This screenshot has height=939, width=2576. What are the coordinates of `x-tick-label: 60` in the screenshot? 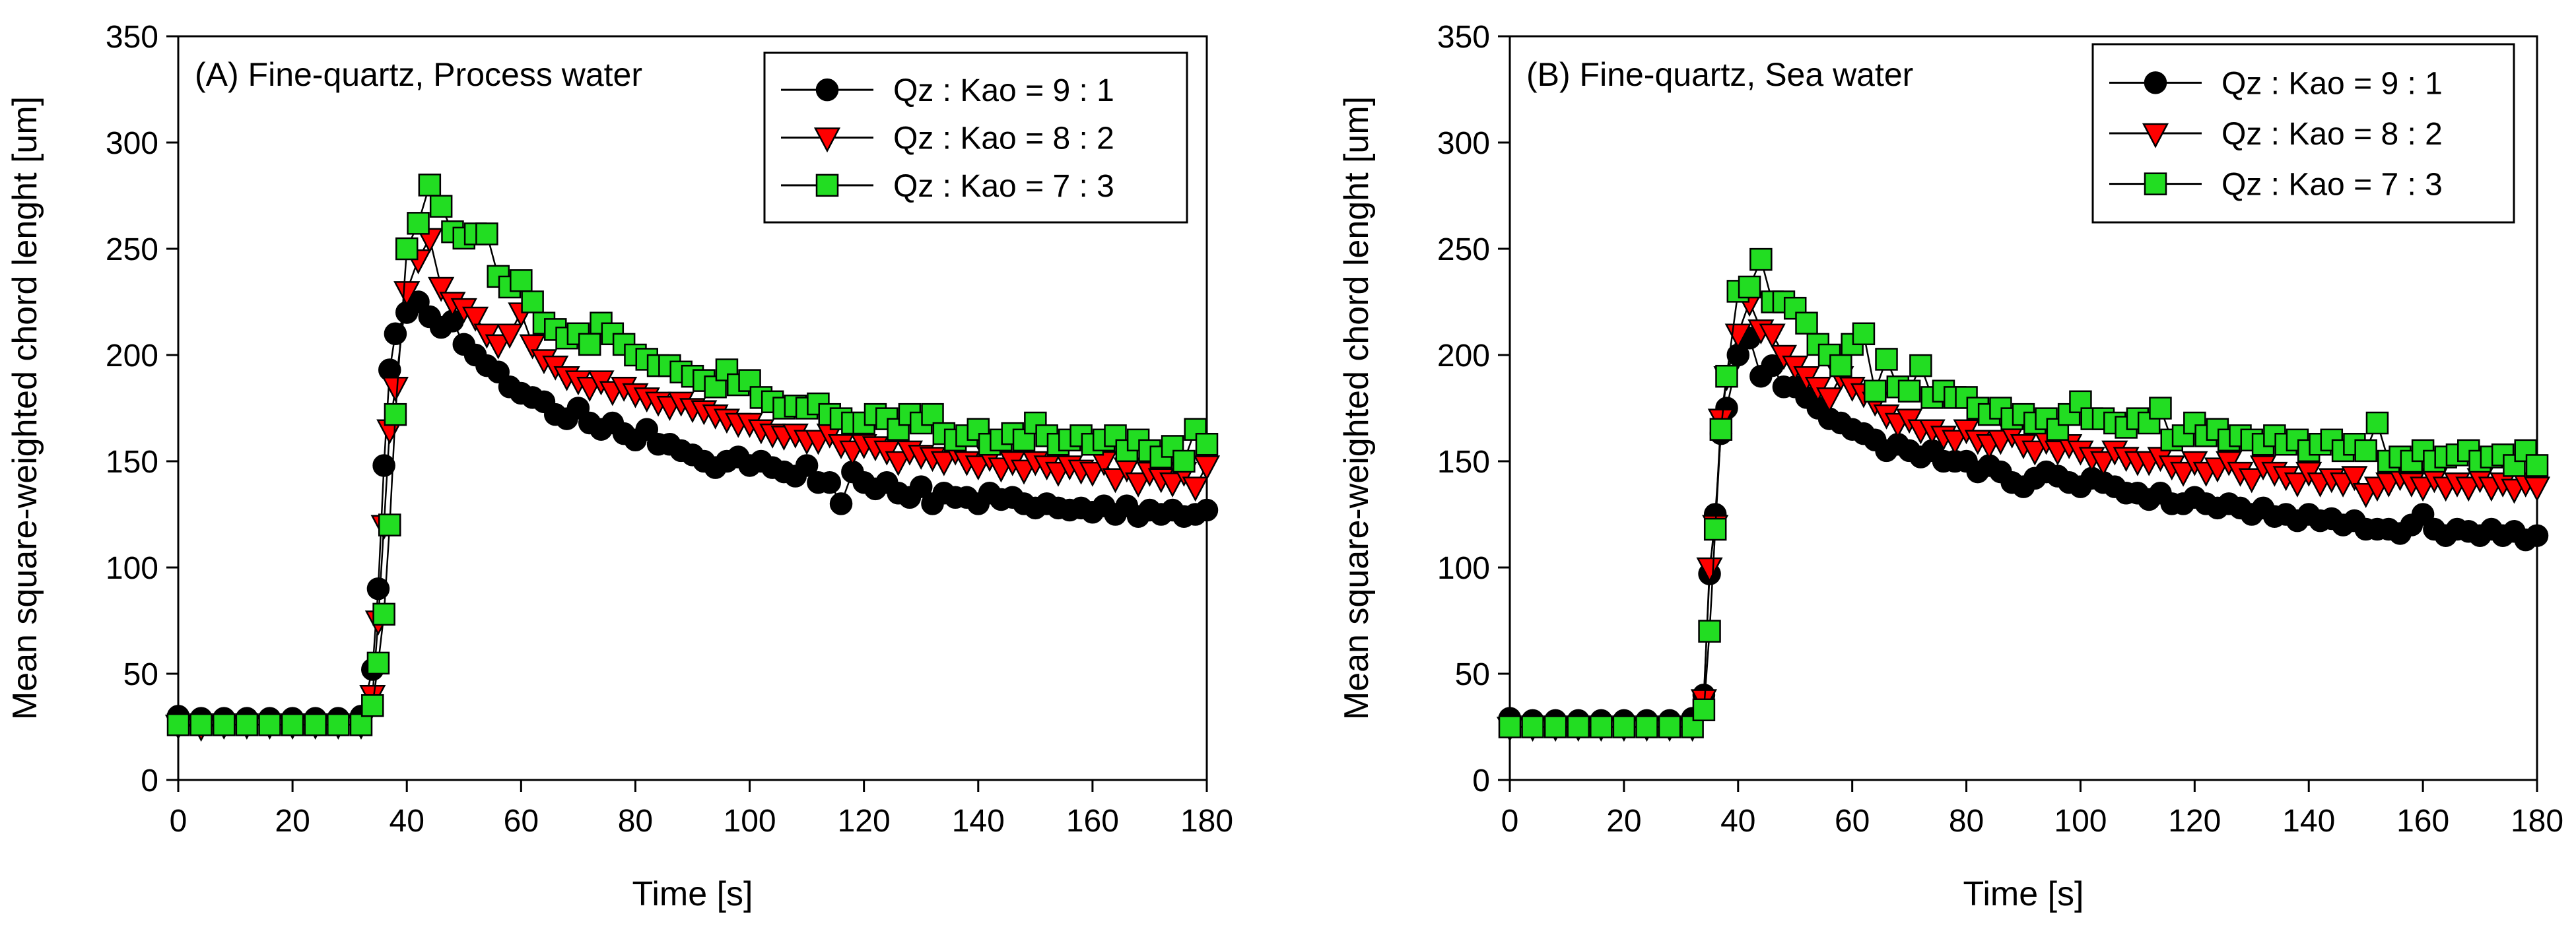 It's located at (522, 821).